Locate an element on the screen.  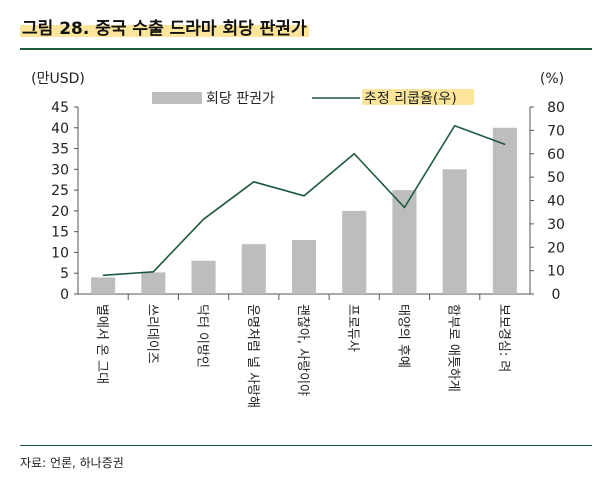
right-tick-label: 0 is located at coordinates (556, 295).